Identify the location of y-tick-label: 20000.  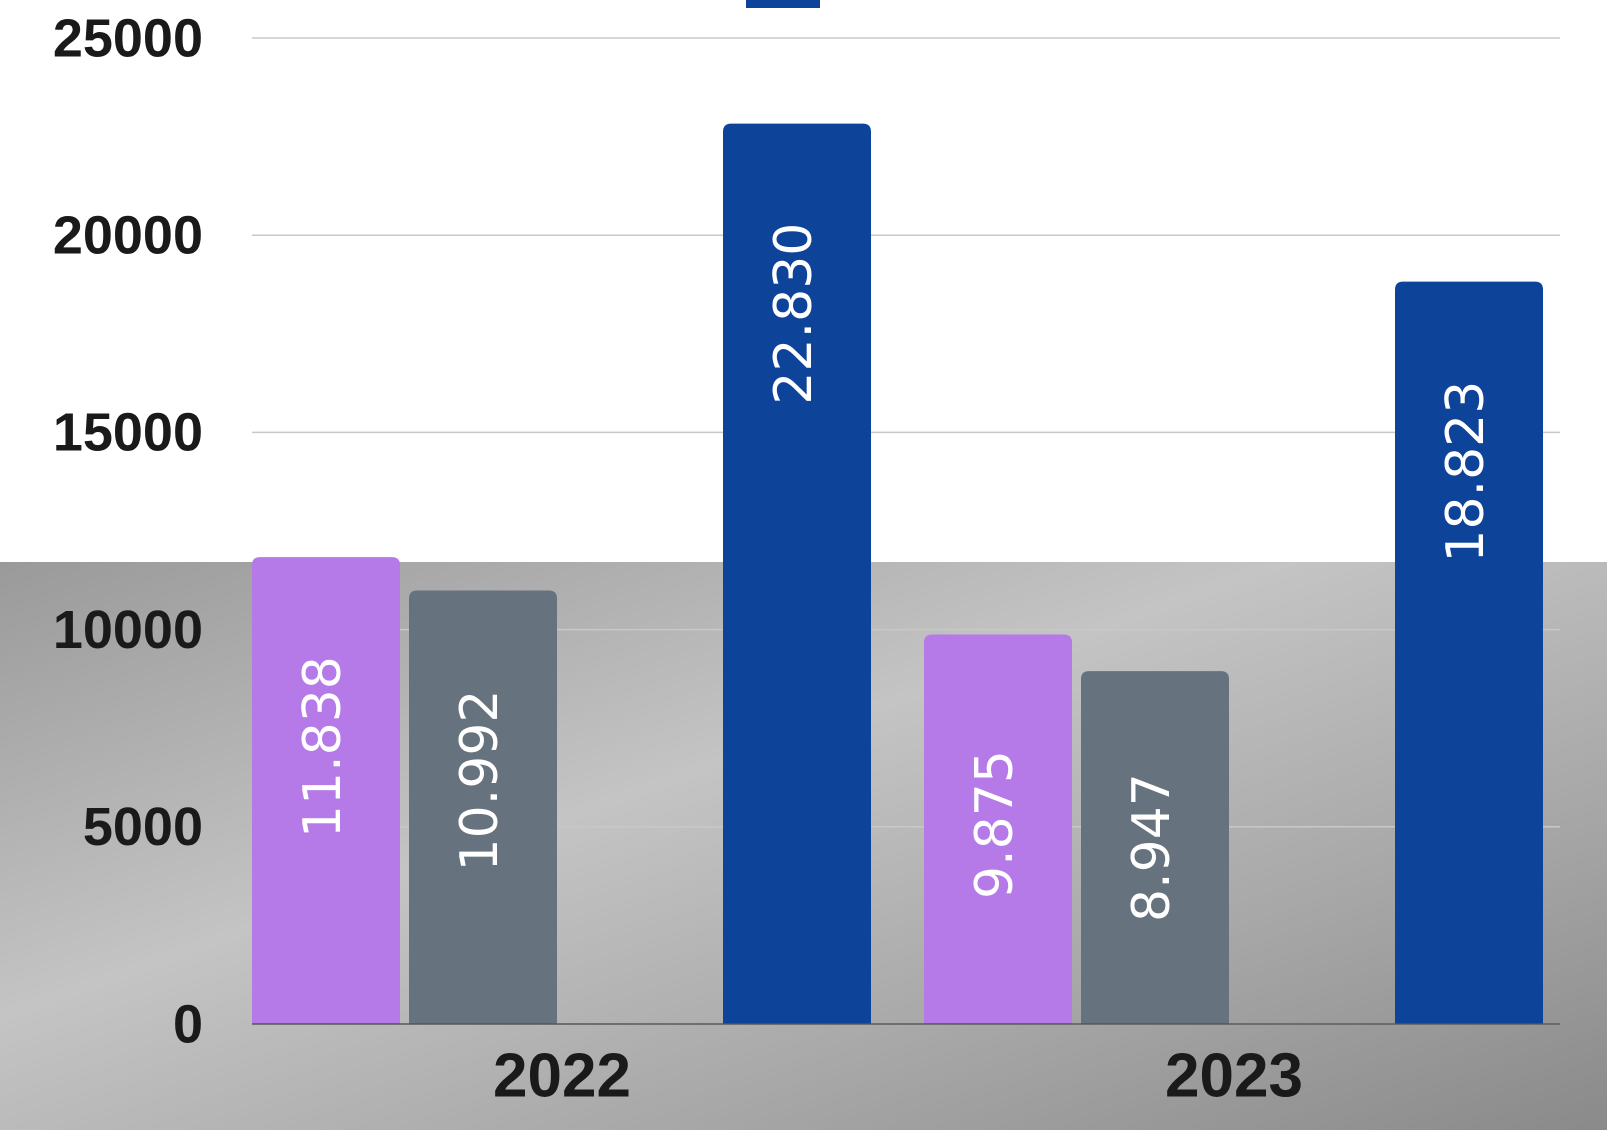
(128, 235).